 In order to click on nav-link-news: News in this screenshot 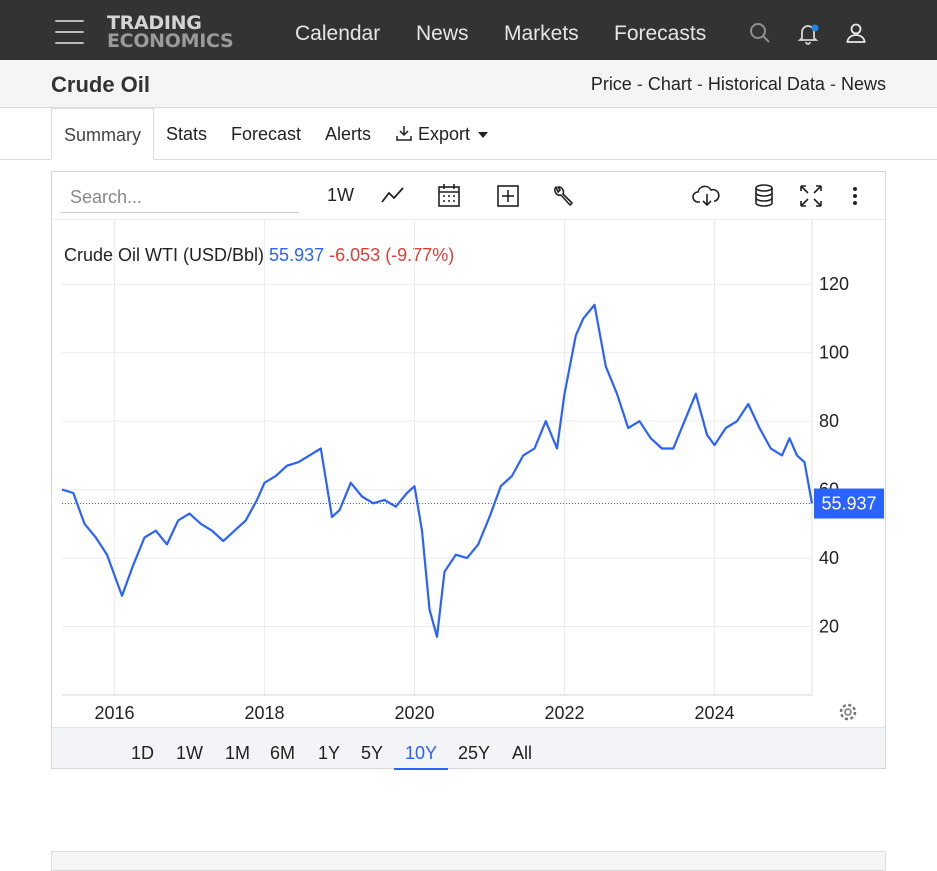, I will do `click(442, 33)`.